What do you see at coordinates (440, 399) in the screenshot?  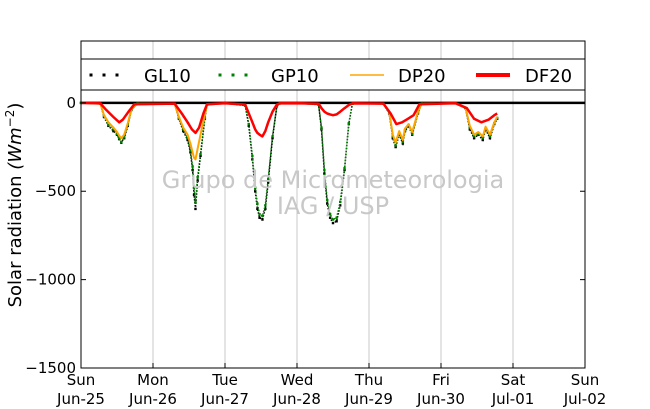 I see `x-tick-label: Jun-30` at bounding box center [440, 399].